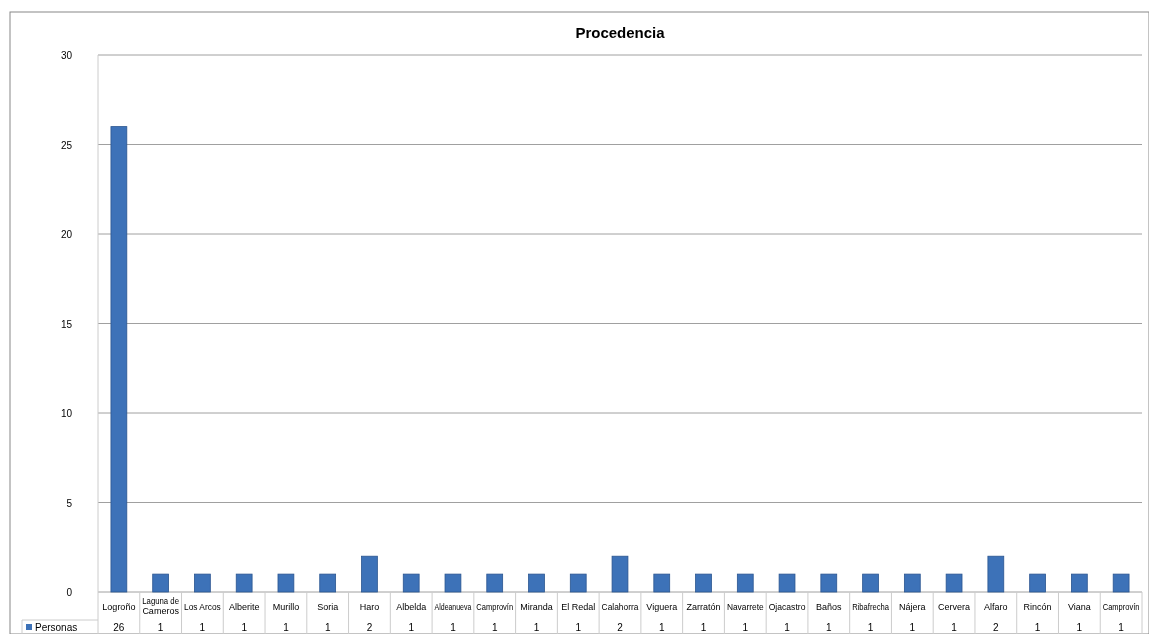 The height and width of the screenshot is (634, 1149). What do you see at coordinates (369, 607) in the screenshot?
I see `x-tick-label: Haro` at bounding box center [369, 607].